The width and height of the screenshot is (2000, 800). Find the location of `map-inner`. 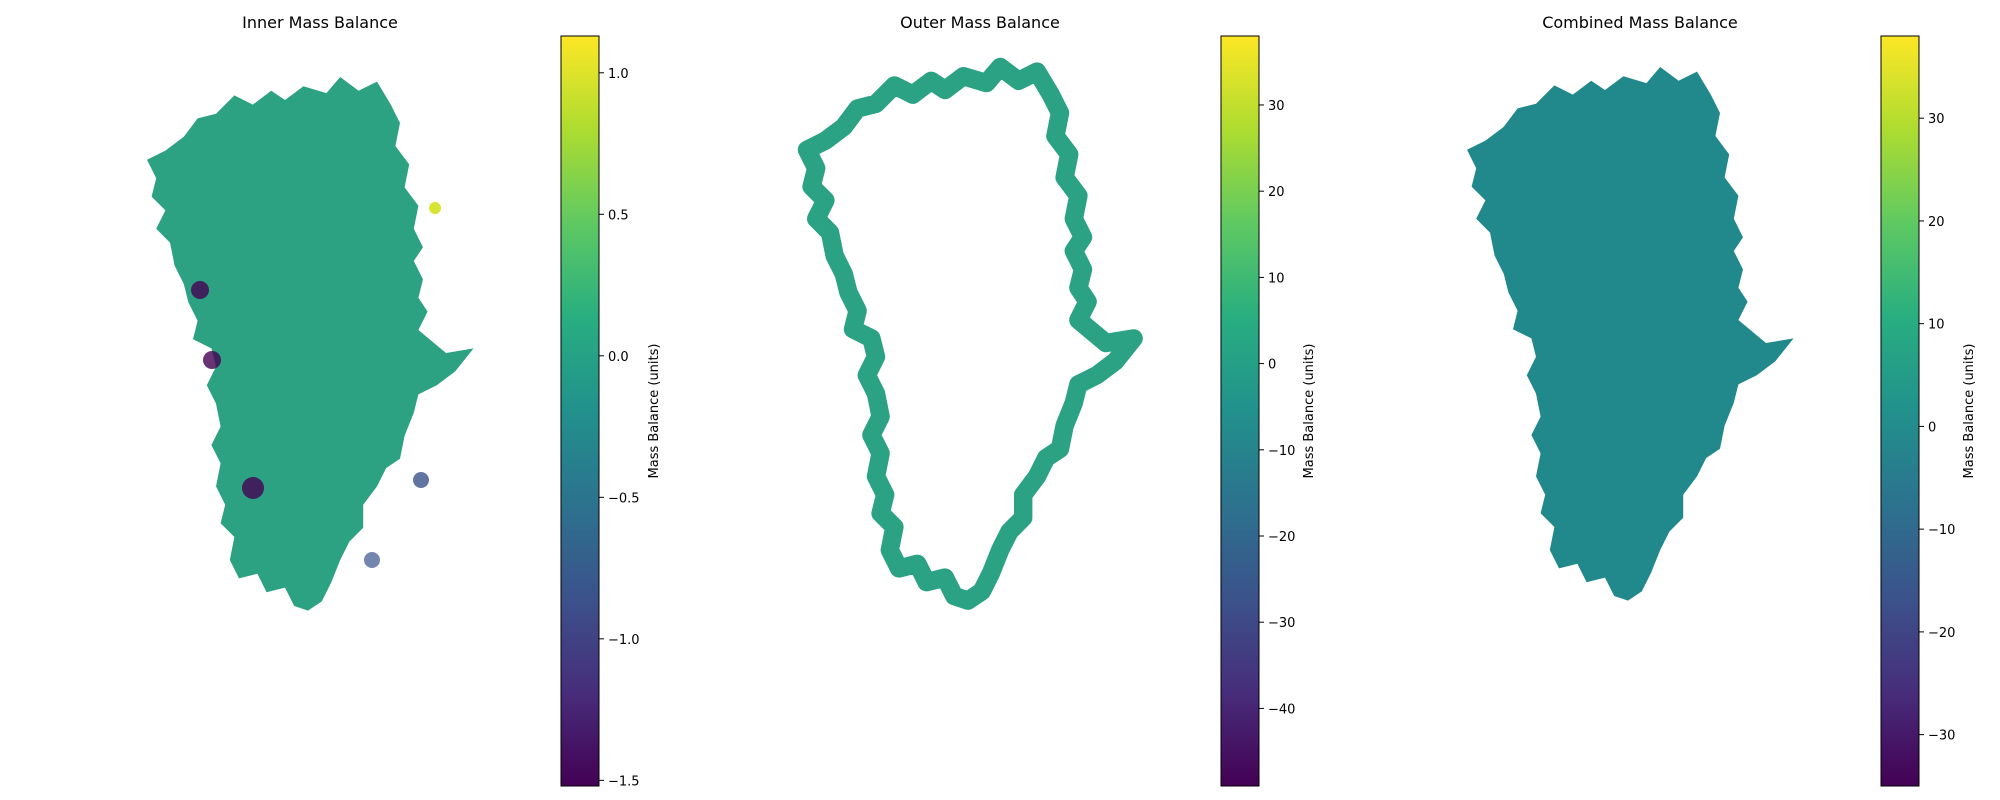

map-inner is located at coordinates (310, 344).